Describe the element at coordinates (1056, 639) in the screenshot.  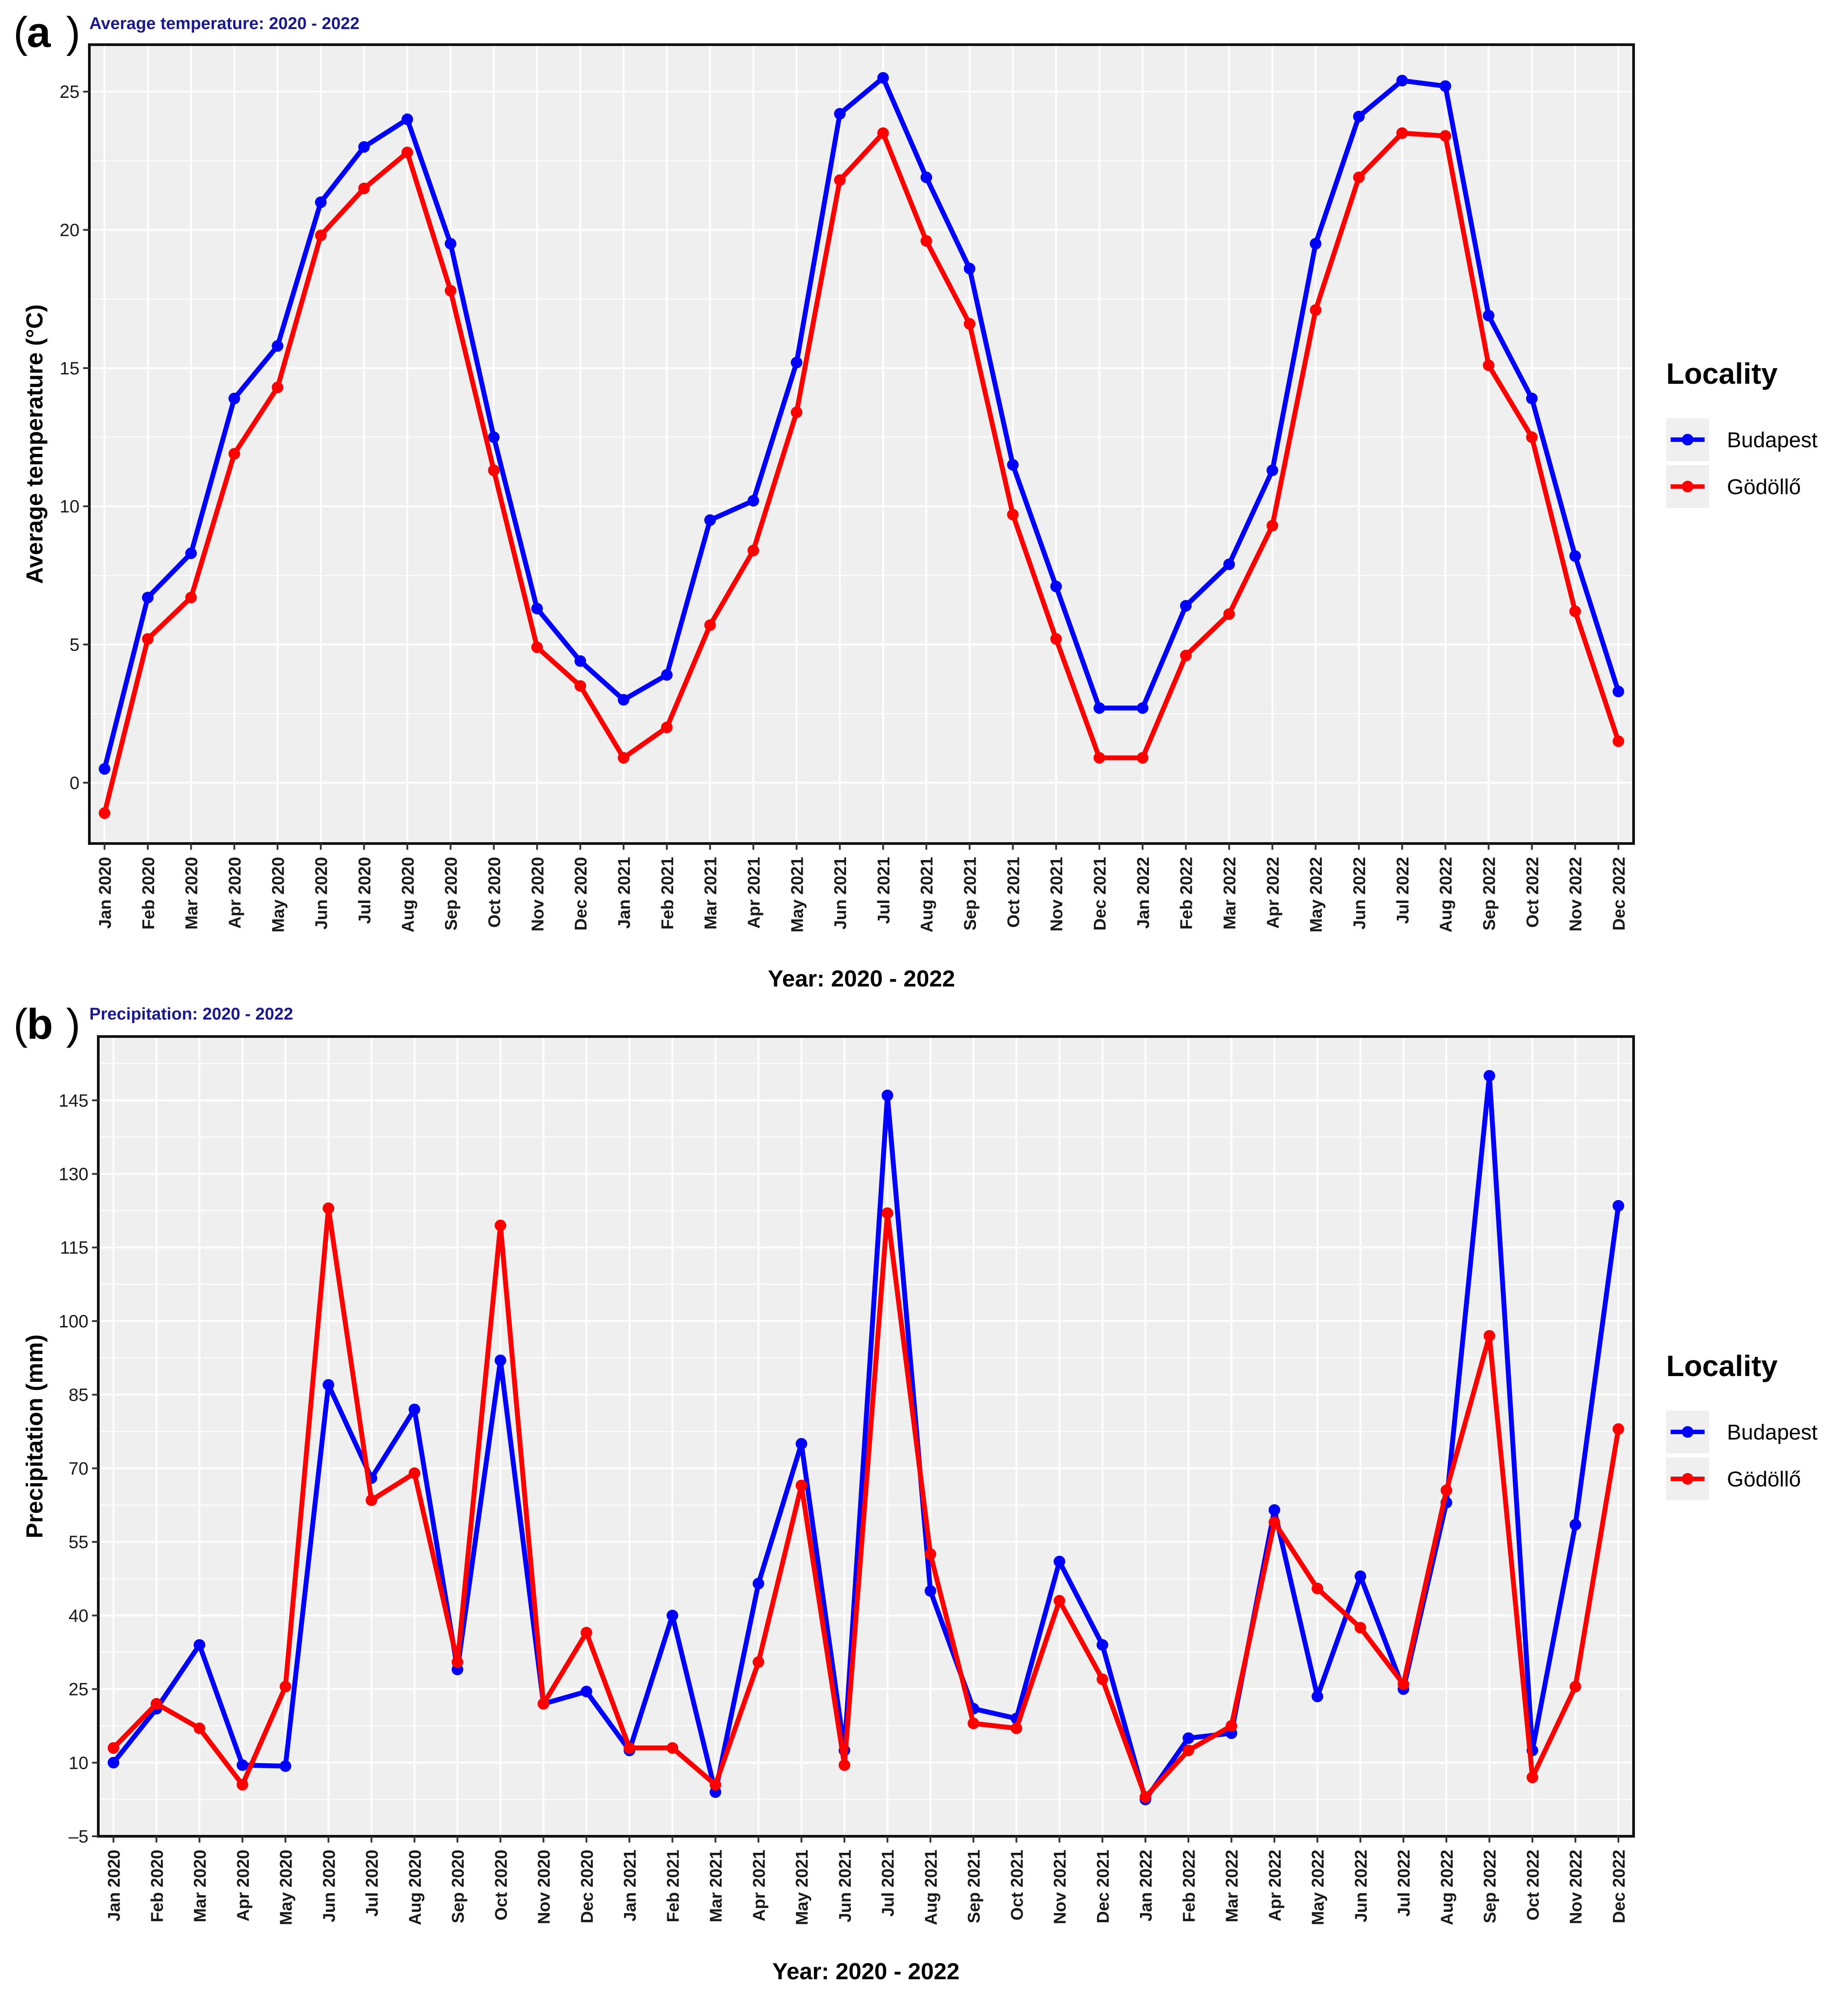
I see `point-godollo-nov-2021` at that location.